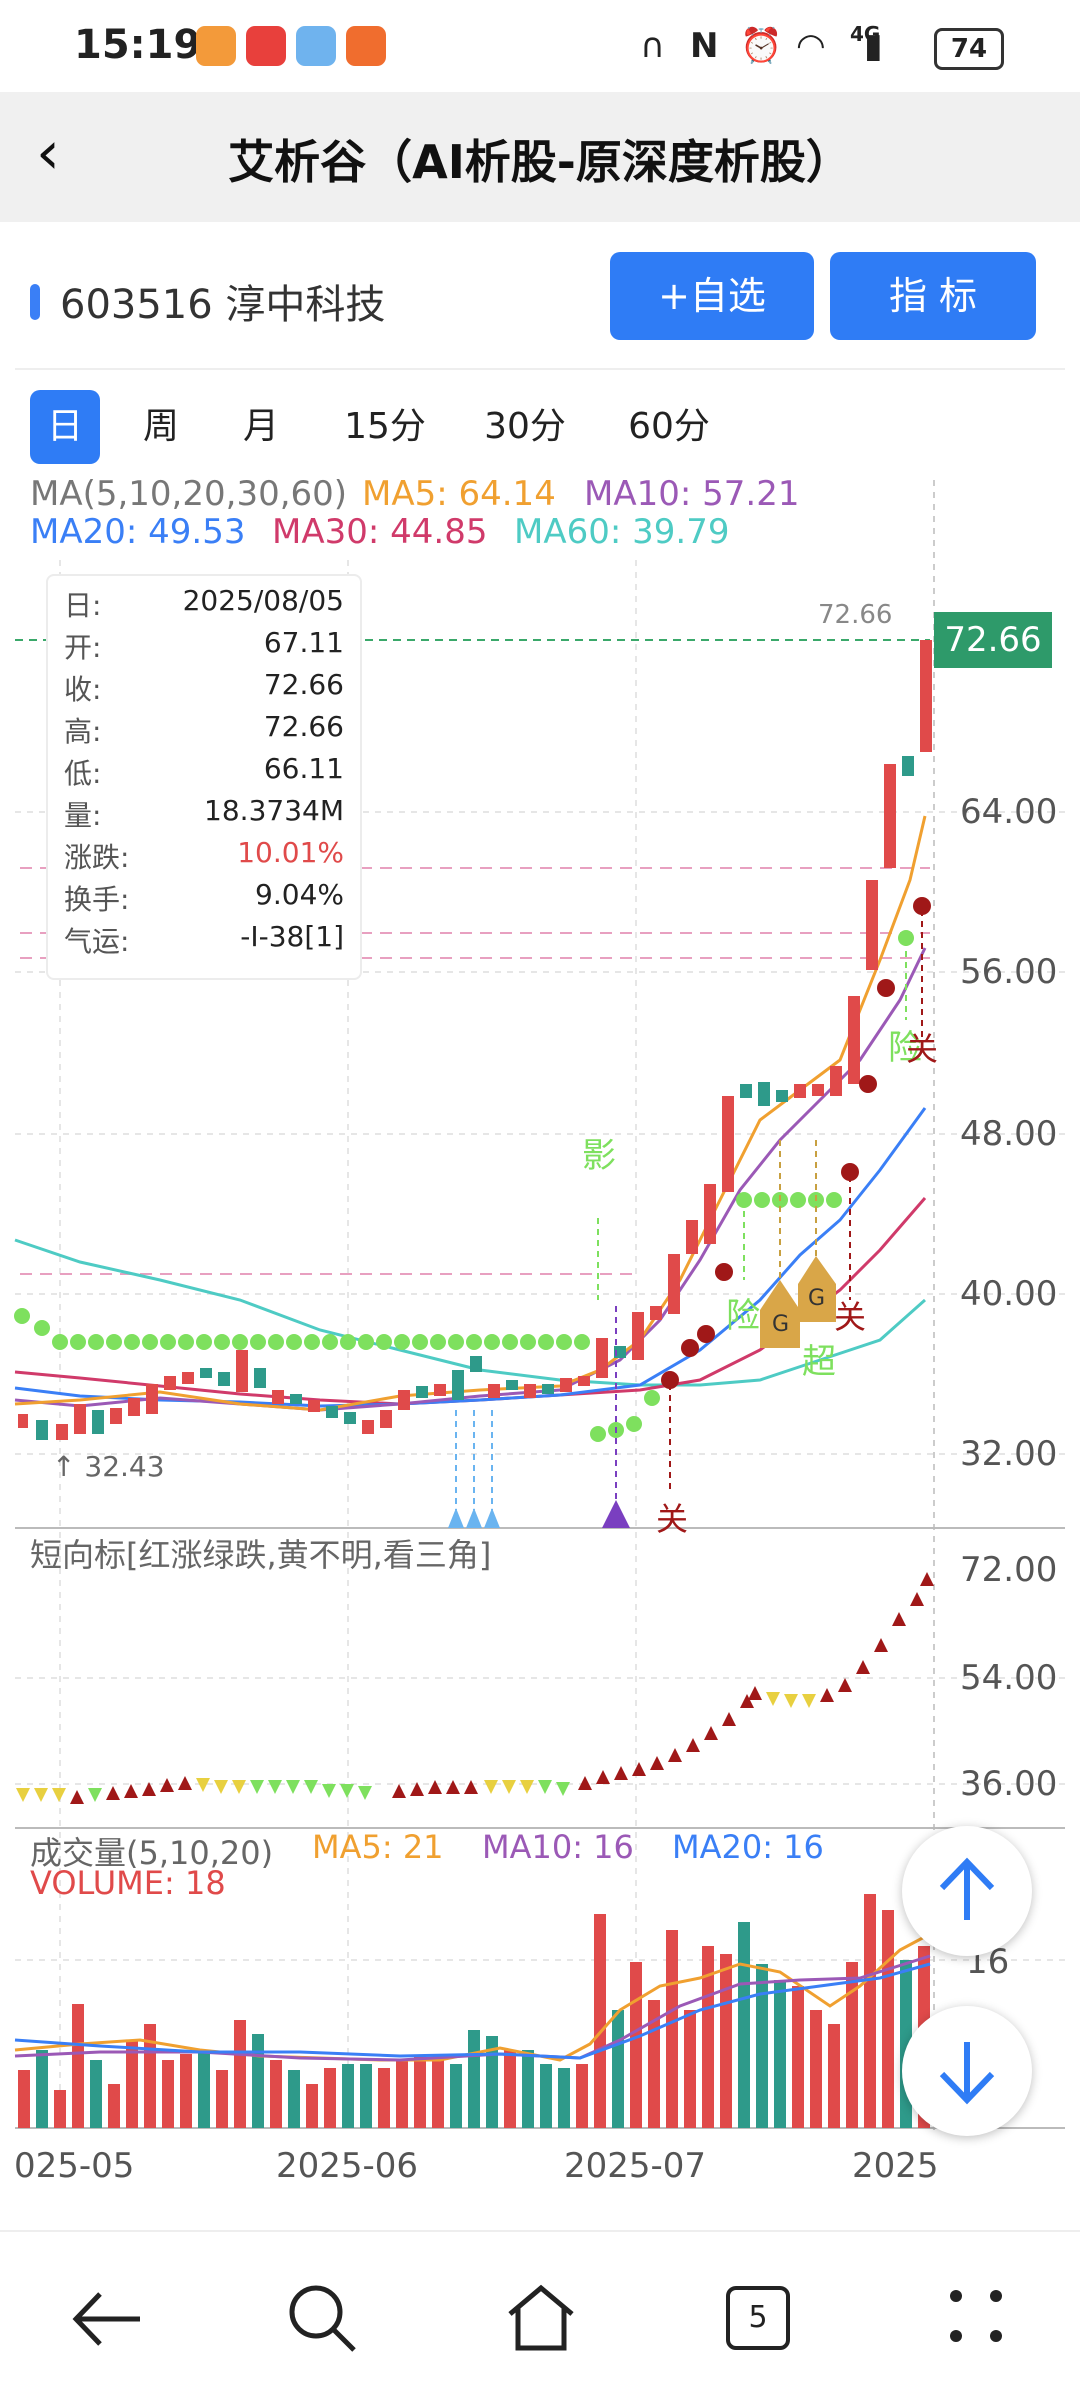 The width and height of the screenshot is (1080, 2402). I want to click on tab-week: 周, so click(160, 426).